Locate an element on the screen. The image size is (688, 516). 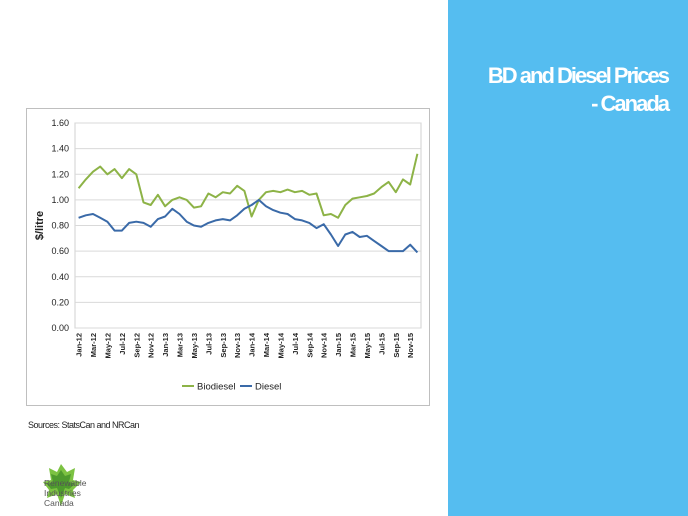
slide-title: BD and Diesel Prices - Canada is located at coordinates (559, 90).